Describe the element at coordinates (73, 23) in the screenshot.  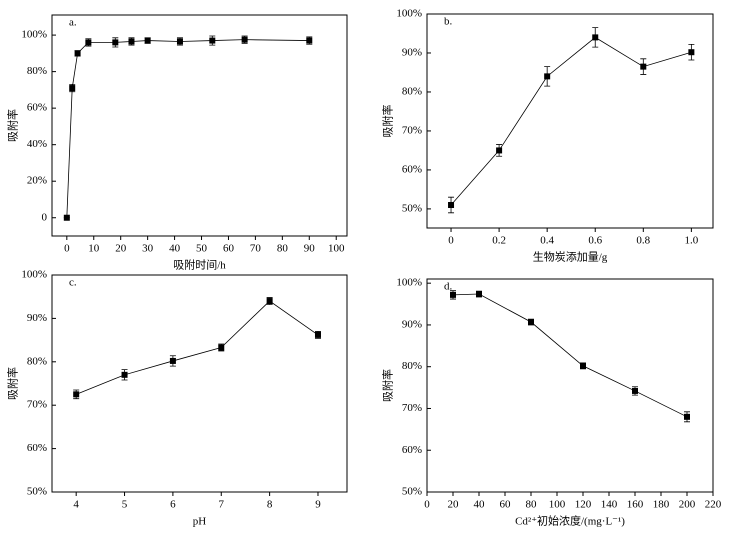
I see `panel-label: a.` at that location.